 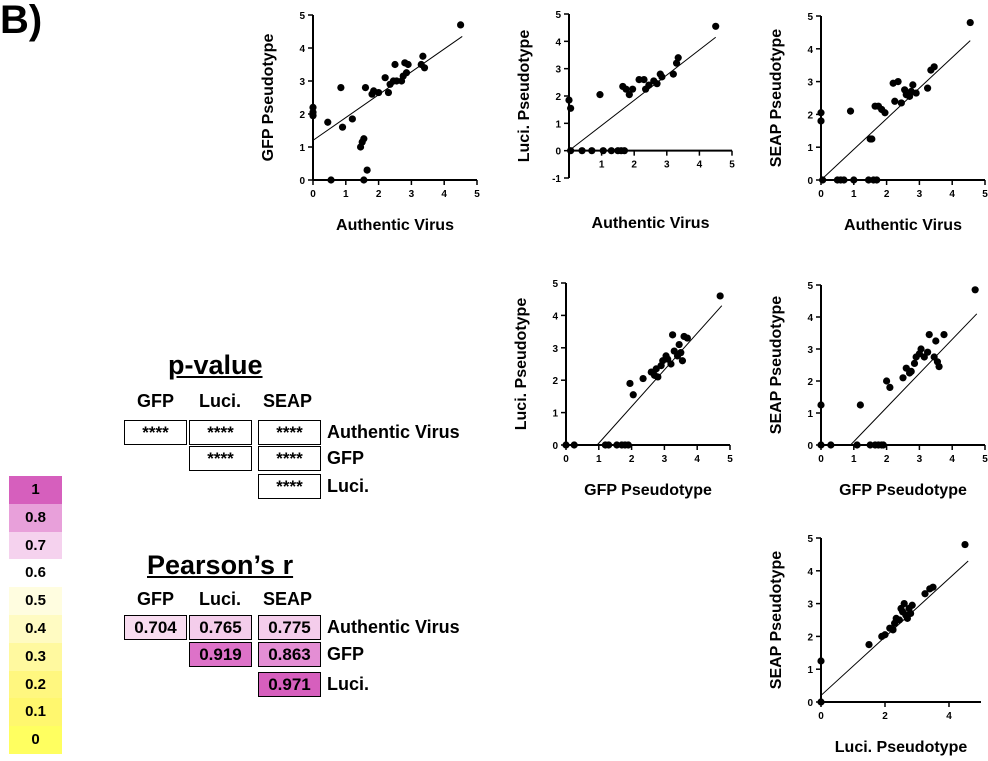 I want to click on x-axis-label: GFP Pseudotype, so click(x=648, y=490).